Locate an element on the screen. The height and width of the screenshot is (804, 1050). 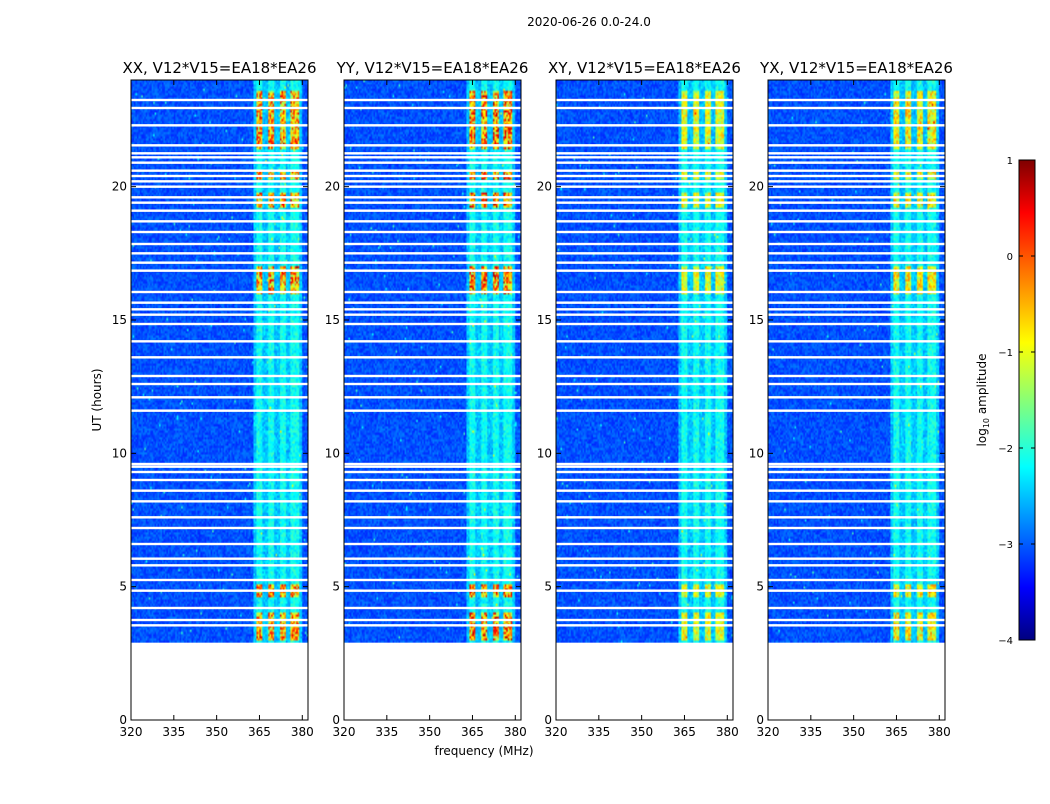
colorbar-tick-label: −2 is located at coordinates (1005, 449).